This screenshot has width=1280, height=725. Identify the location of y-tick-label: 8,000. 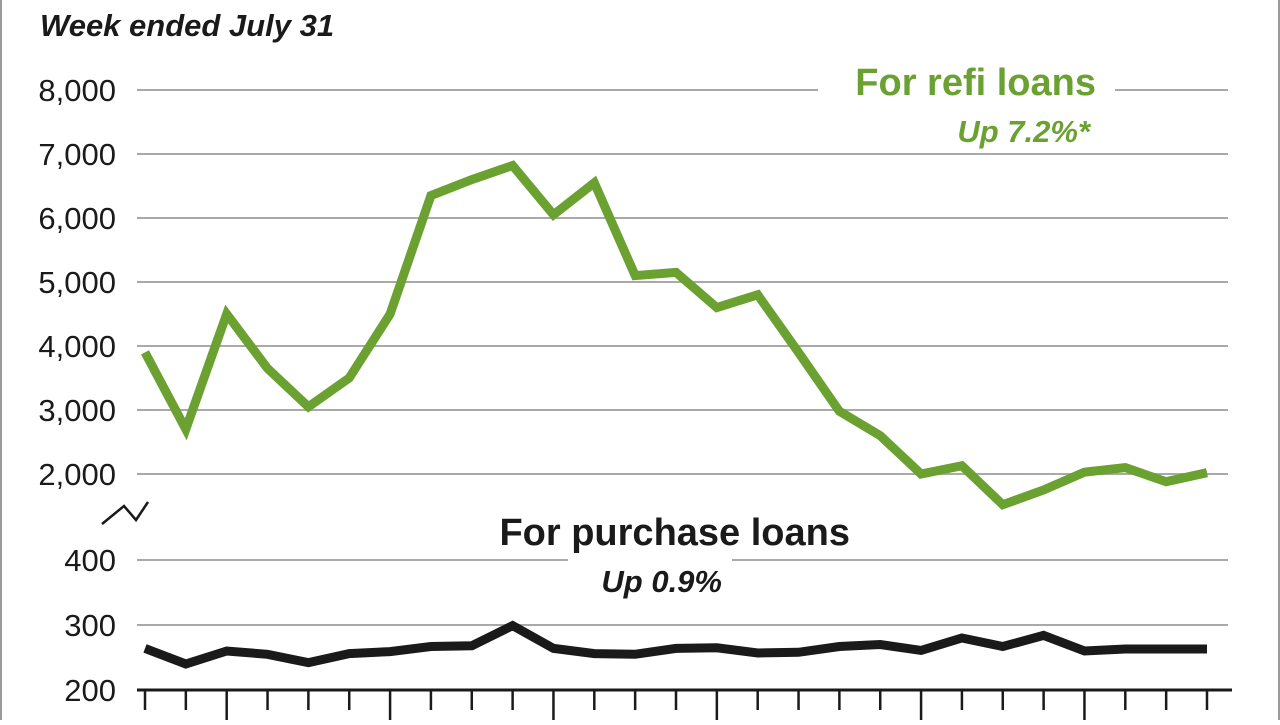
(77, 90).